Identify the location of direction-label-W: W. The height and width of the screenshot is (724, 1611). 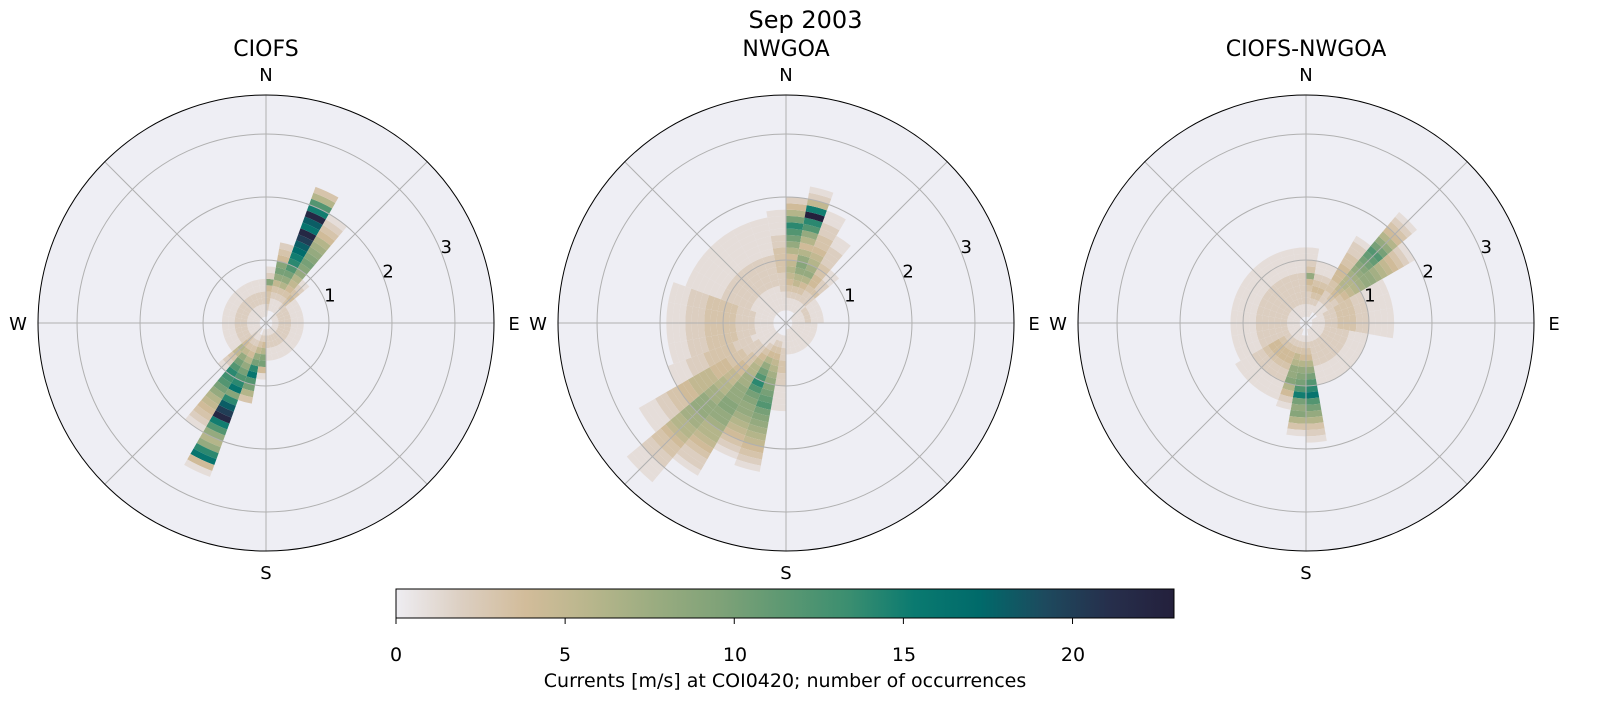
(1058, 324).